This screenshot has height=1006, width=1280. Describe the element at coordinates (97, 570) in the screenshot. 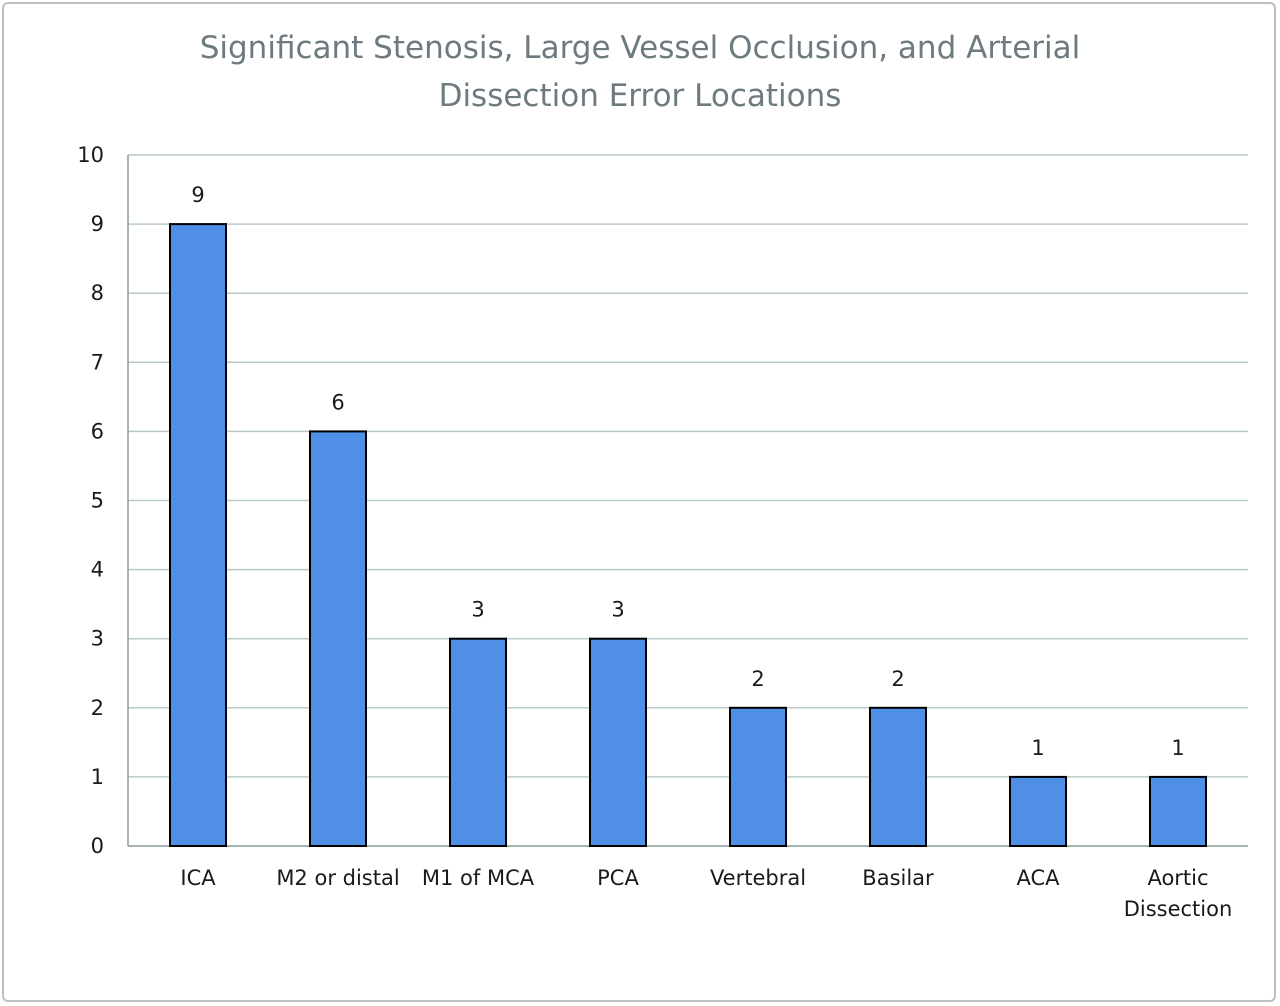

I see `y-tick-label: 4` at that location.